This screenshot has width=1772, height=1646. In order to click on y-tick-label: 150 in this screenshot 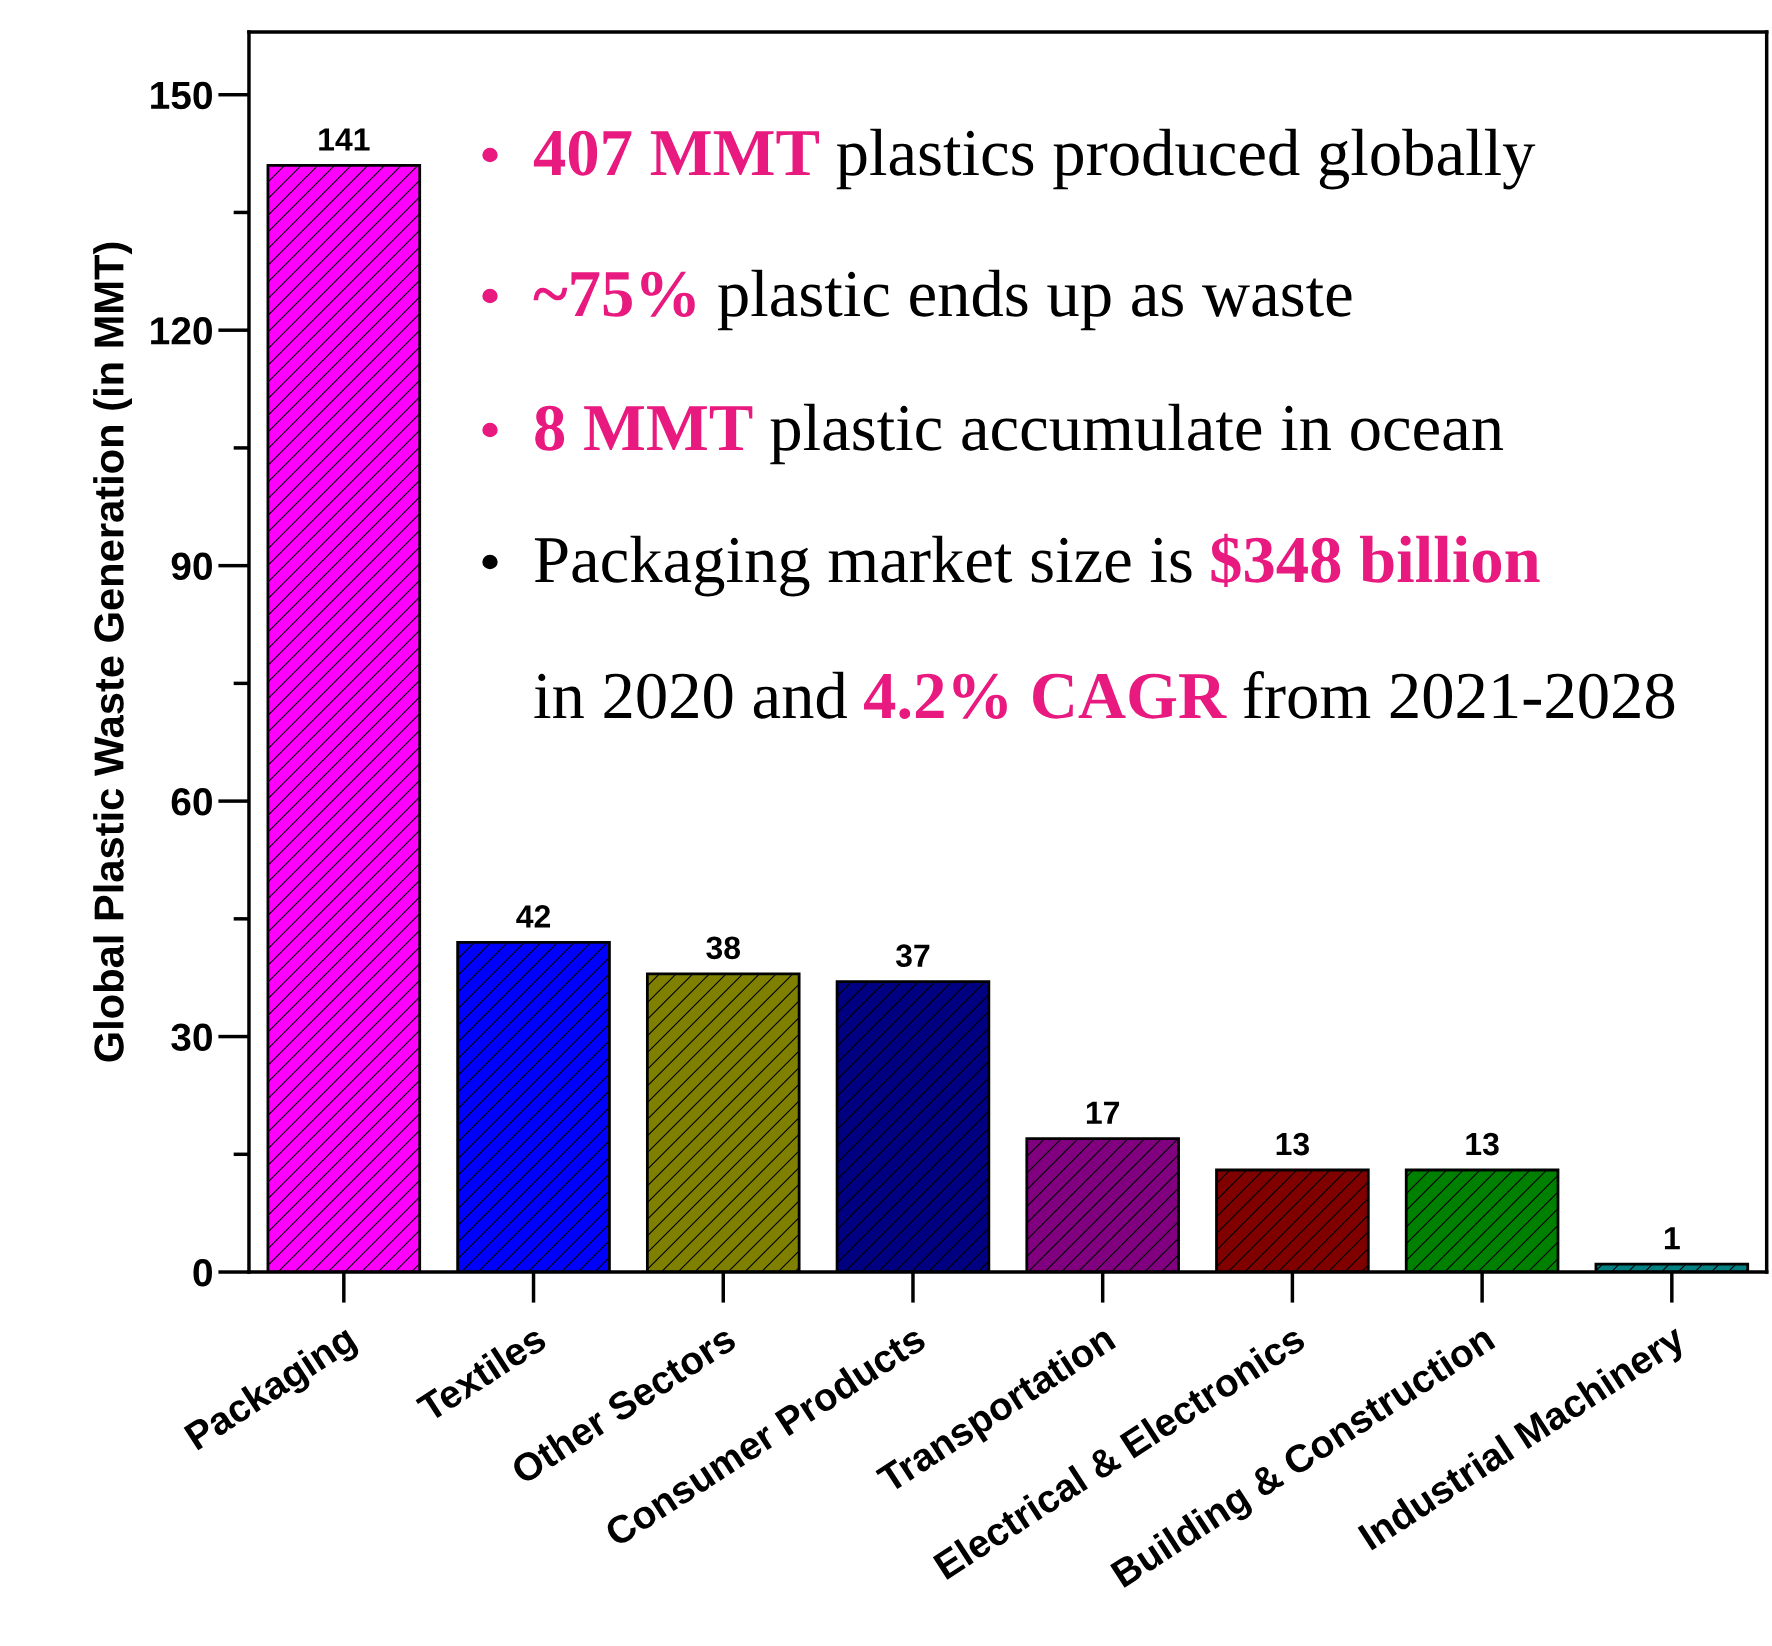, I will do `click(181, 95)`.